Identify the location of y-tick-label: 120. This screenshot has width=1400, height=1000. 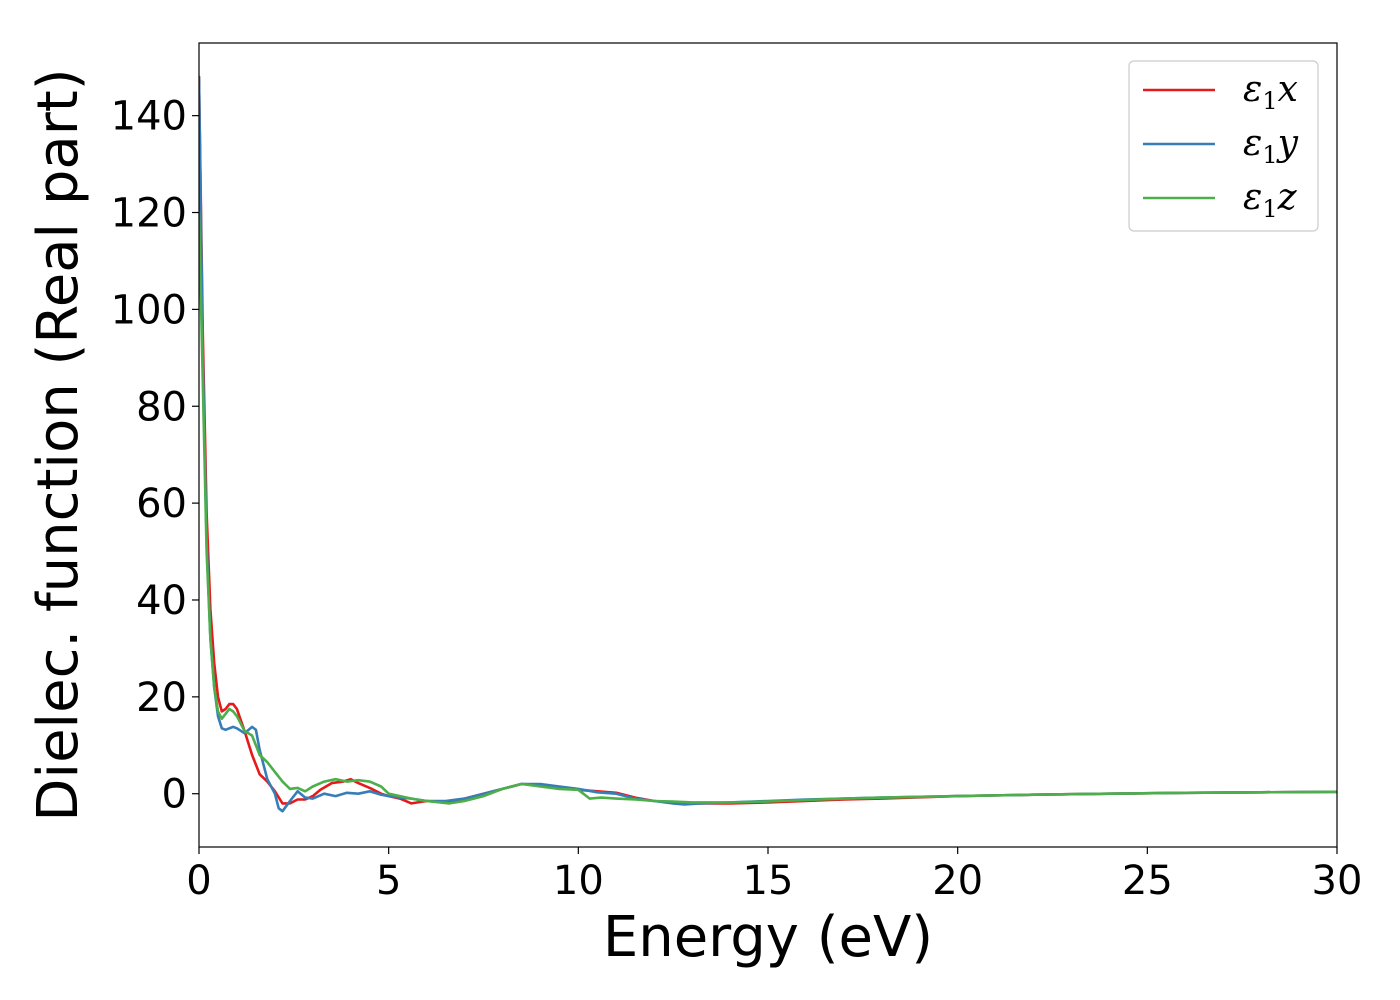
(149, 214).